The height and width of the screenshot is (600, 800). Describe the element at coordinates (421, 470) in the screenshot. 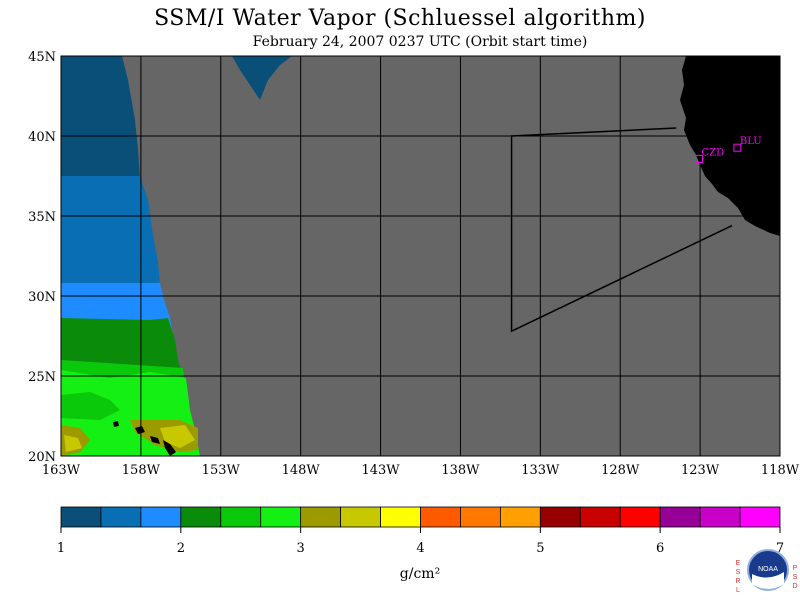

I see `longitude-labels: 163W 158W 153W 148W 143W 138W 133W 128W 123W 118W` at that location.